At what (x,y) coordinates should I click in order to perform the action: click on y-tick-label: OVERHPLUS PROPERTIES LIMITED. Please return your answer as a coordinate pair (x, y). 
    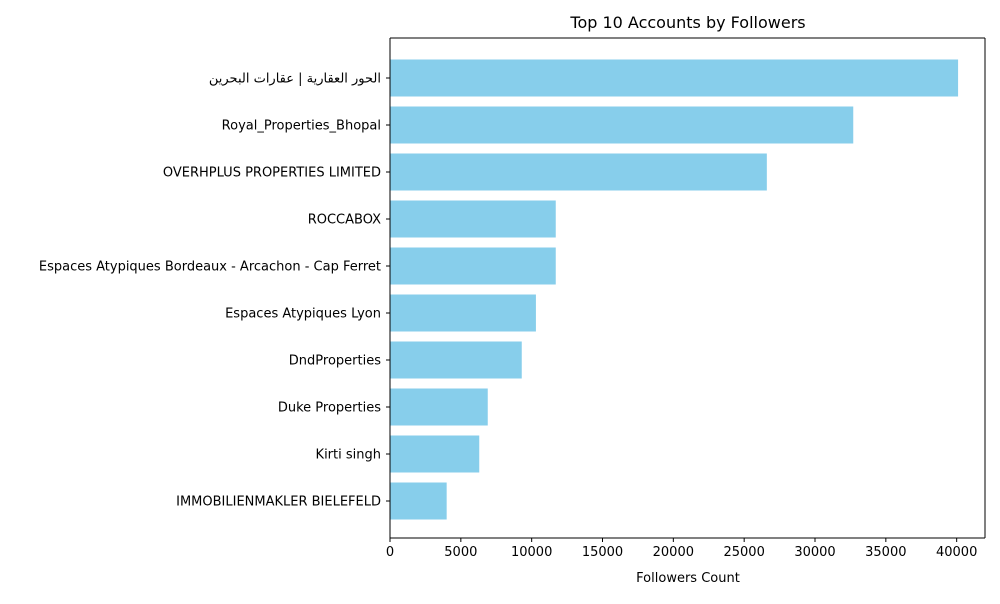
    Looking at the image, I should click on (272, 173).